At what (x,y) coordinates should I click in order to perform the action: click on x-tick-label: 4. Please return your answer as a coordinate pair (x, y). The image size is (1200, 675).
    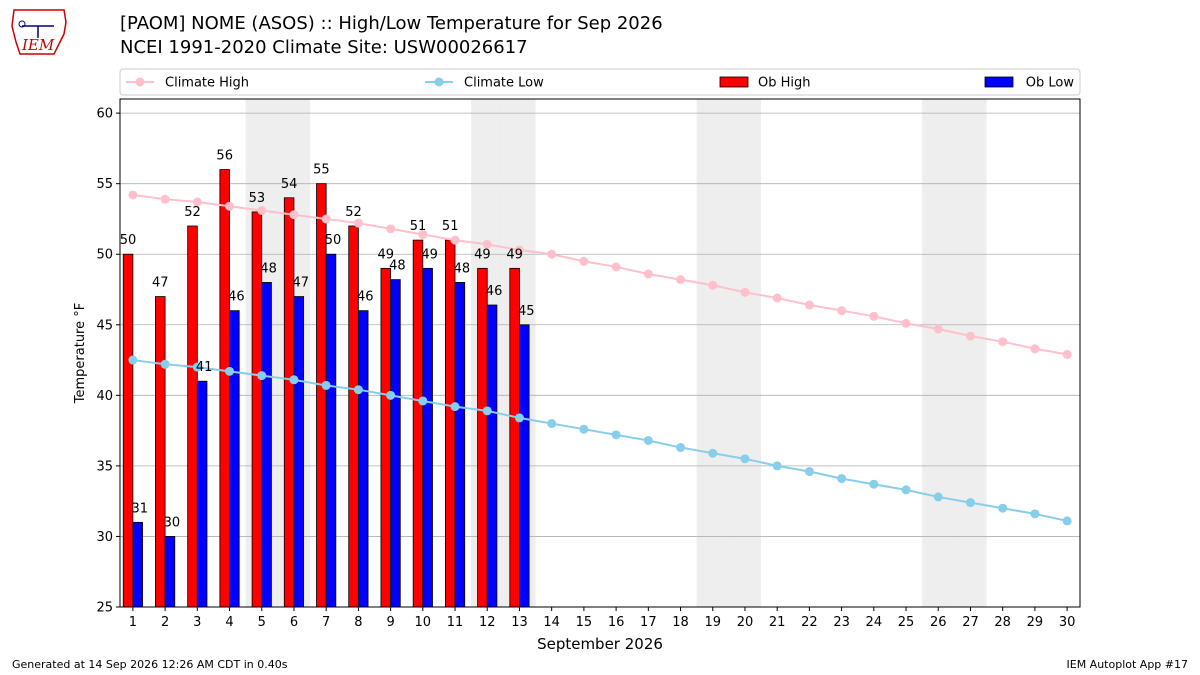
    Looking at the image, I should click on (229, 622).